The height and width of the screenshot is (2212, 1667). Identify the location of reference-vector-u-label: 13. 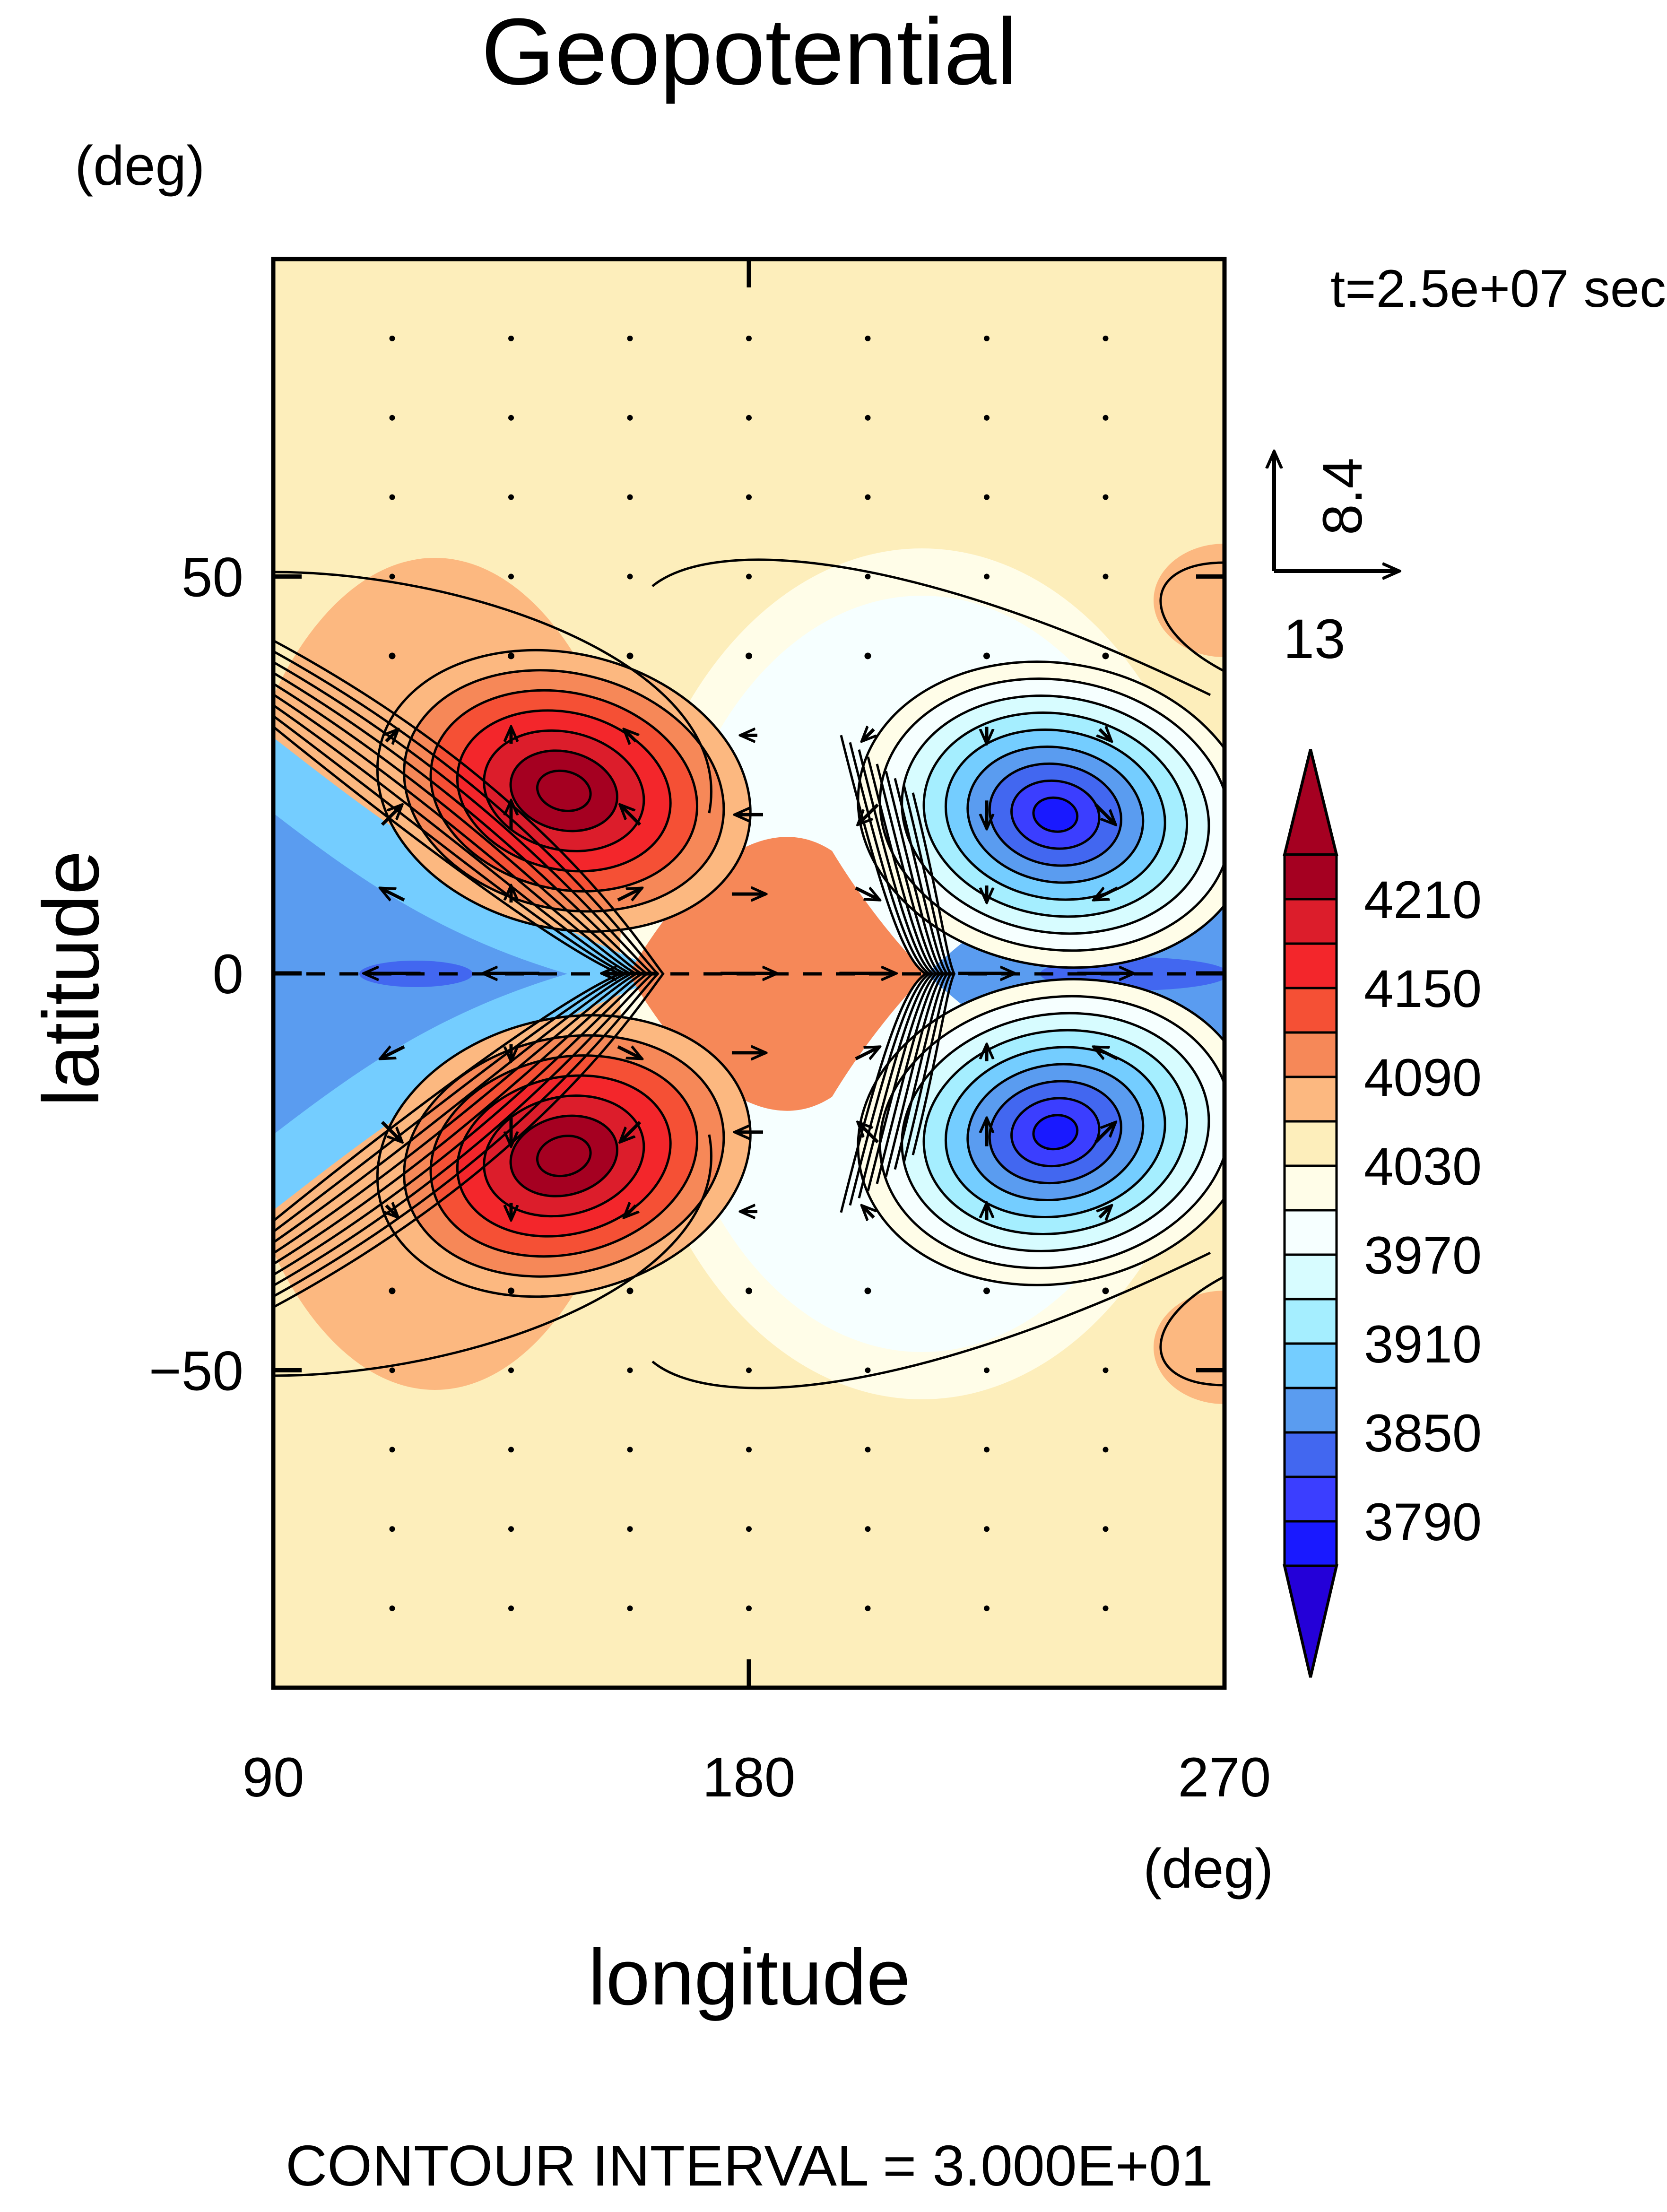
(1314, 639).